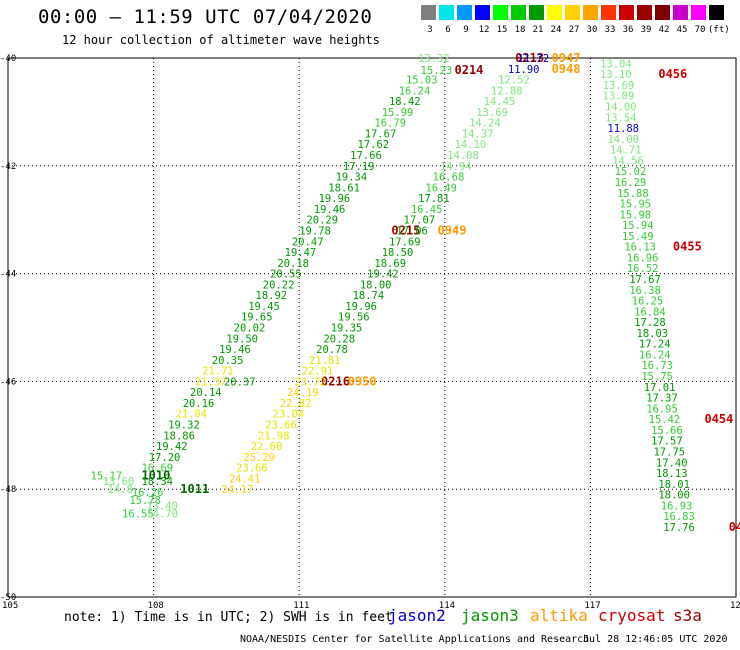 The image size is (740, 650). I want to click on pass-time-label: 0948, so click(566, 69).